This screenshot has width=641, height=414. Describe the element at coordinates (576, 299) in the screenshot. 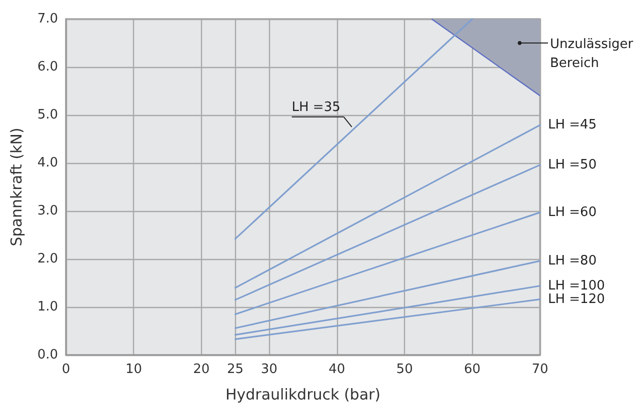

I see `series-label: LH =120` at that location.